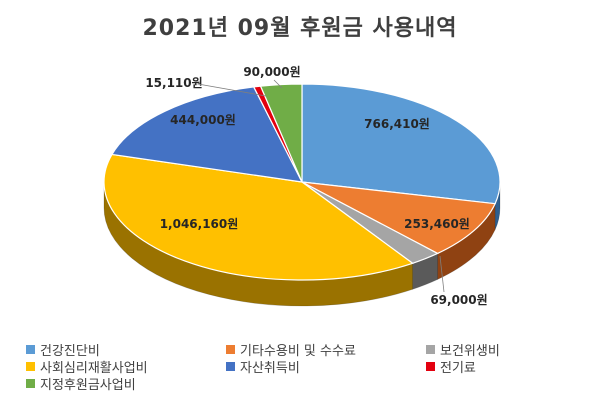 This screenshot has width=600, height=400. Describe the element at coordinates (397, 124) in the screenshot. I see `data-label-1: 766,410원` at that location.